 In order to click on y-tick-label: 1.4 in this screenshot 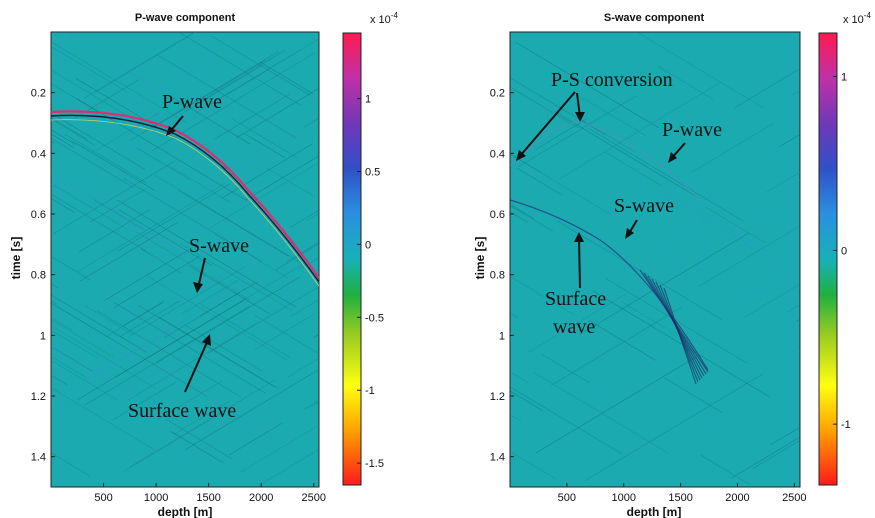, I will do `click(38, 458)`.